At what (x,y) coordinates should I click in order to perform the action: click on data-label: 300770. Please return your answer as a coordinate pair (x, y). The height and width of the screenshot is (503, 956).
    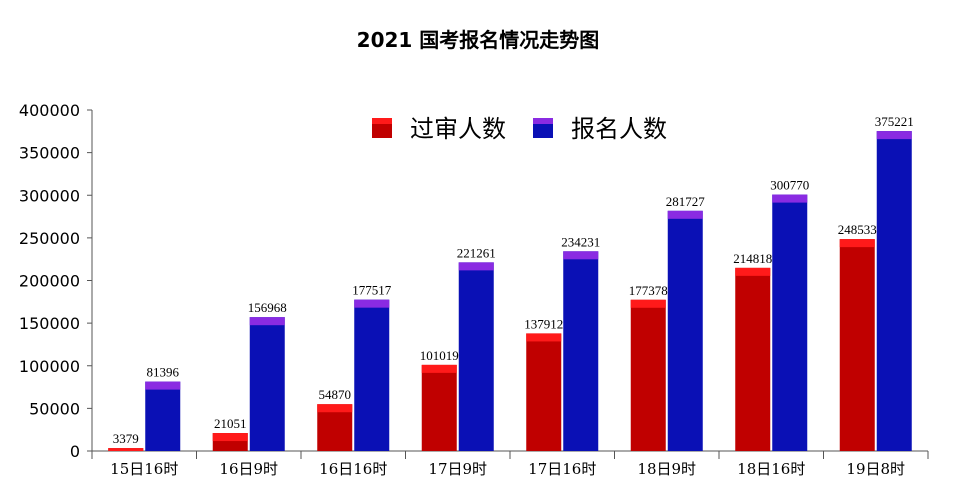
    Looking at the image, I should click on (789, 185).